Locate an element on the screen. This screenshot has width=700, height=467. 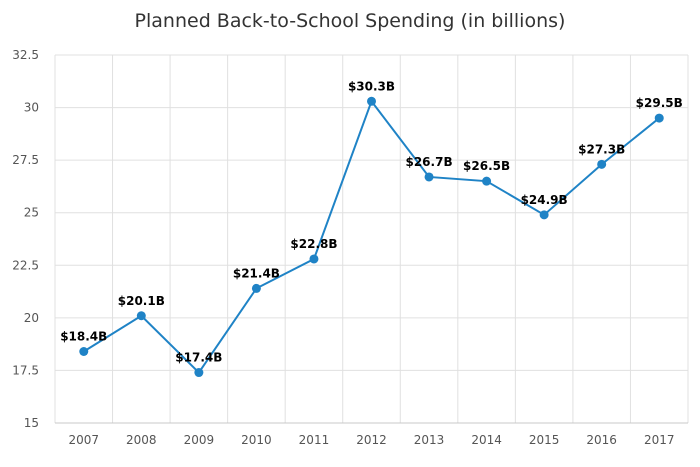
y-axis: 15 17.5 20 22.5 25 27.5 30 32.5 is located at coordinates (25, 239).